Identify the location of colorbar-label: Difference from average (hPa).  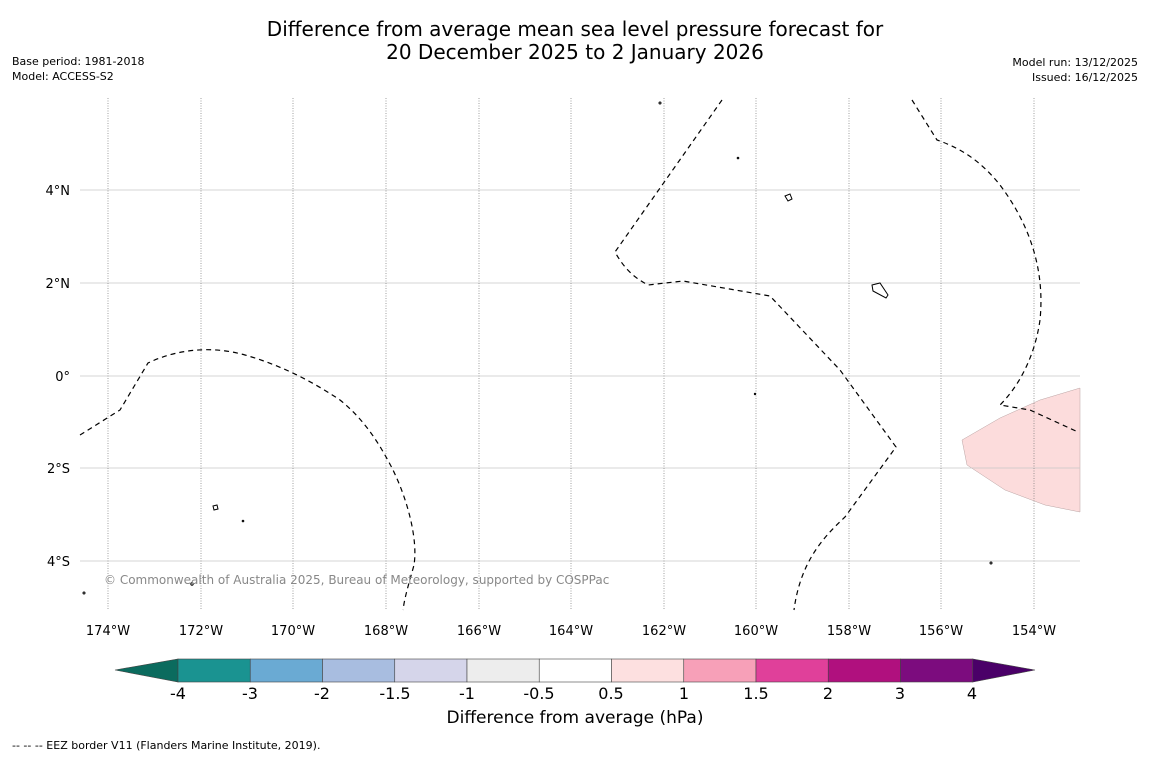
(575, 718).